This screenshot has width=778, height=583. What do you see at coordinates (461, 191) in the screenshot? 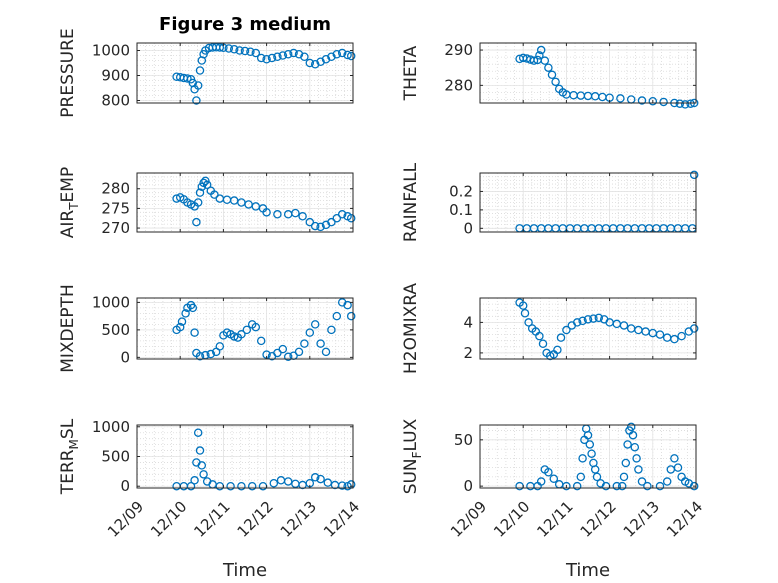
I see `y-tick-label: 0.2` at bounding box center [461, 191].